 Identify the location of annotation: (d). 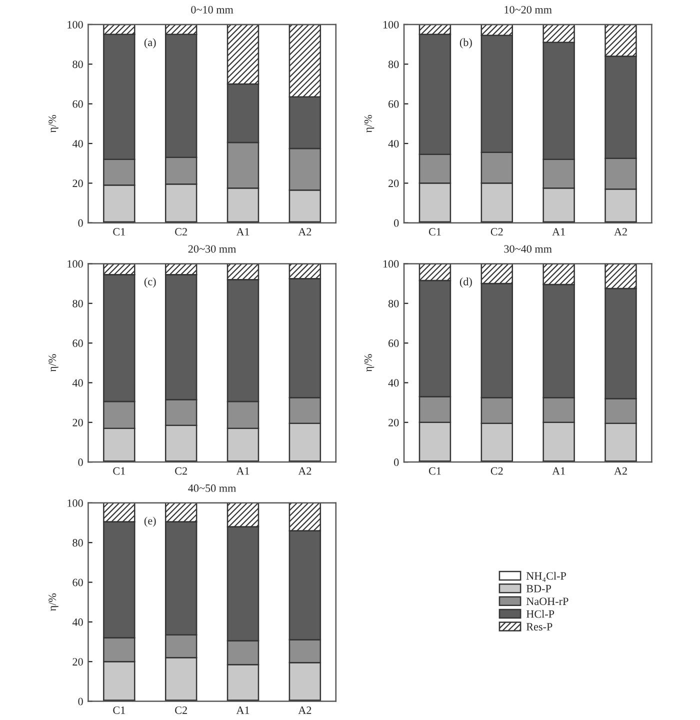
(466, 283).